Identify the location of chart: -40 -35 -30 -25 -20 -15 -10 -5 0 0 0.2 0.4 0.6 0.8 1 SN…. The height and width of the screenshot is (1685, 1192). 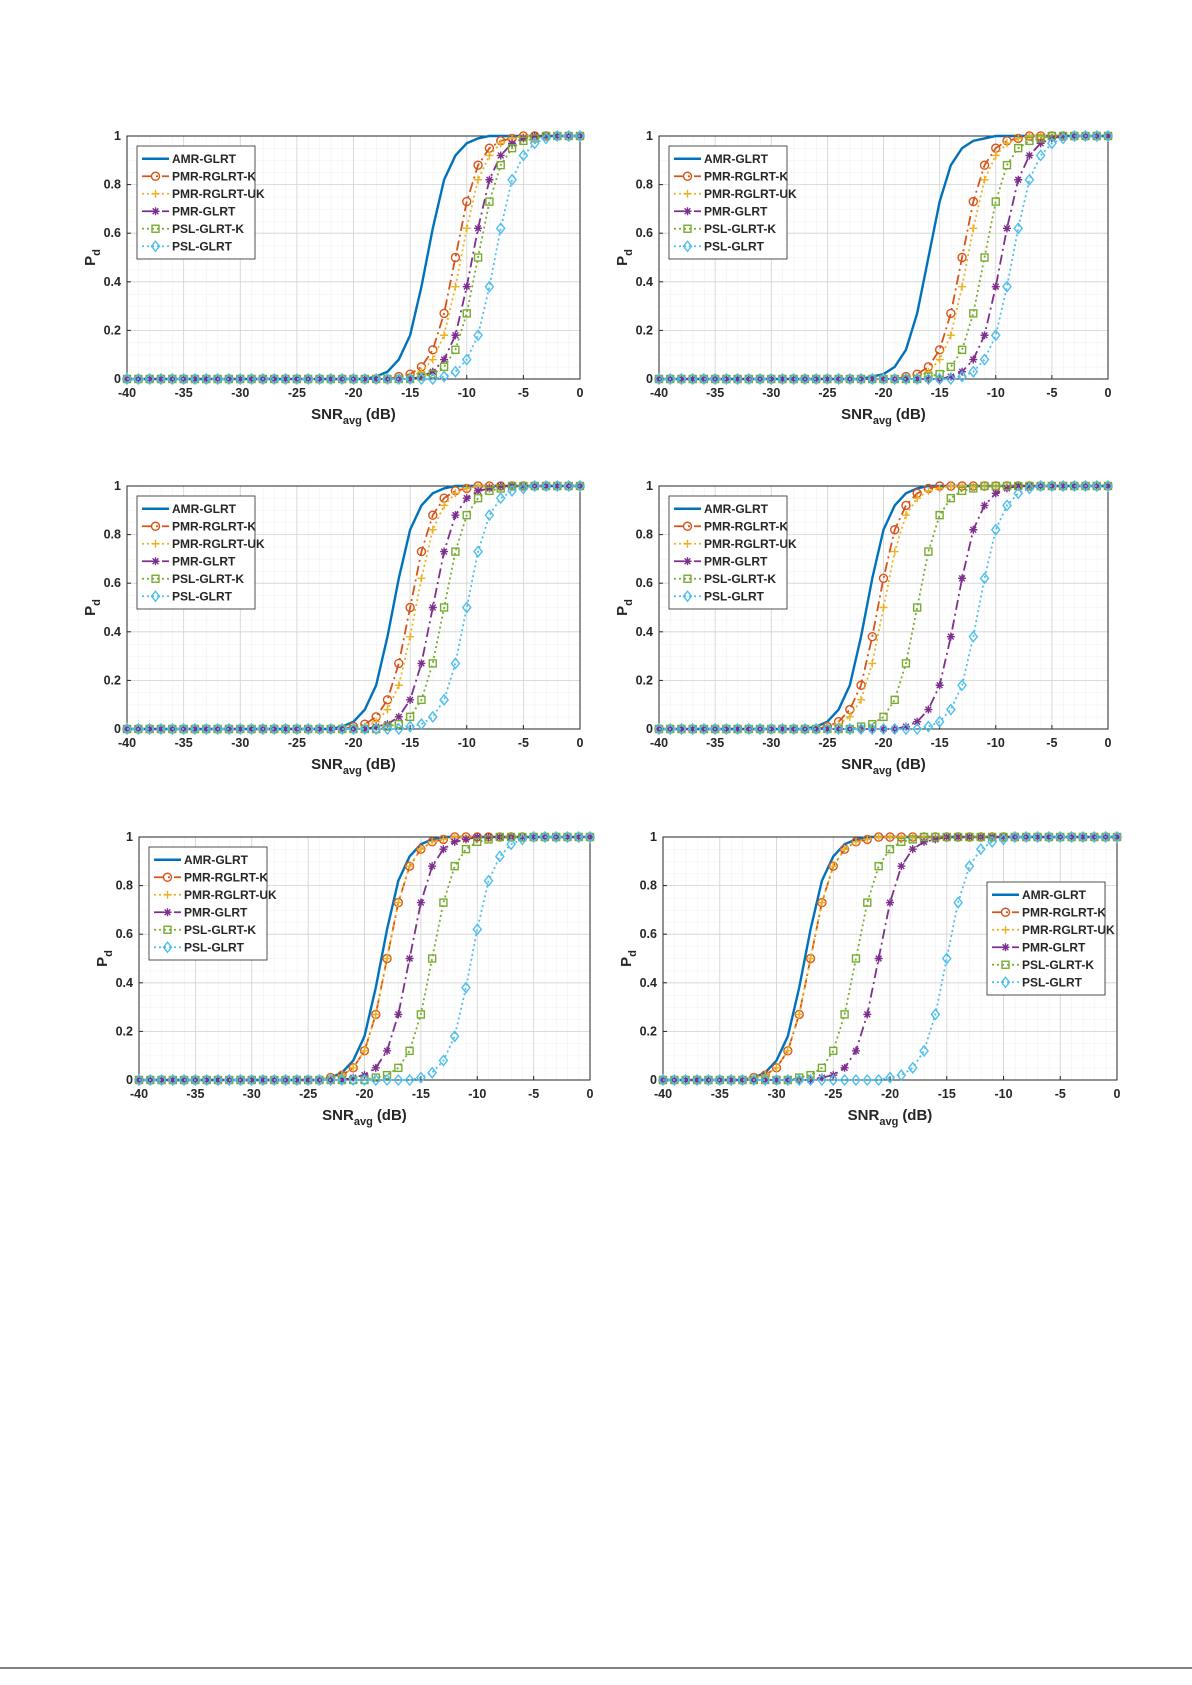
(333, 278).